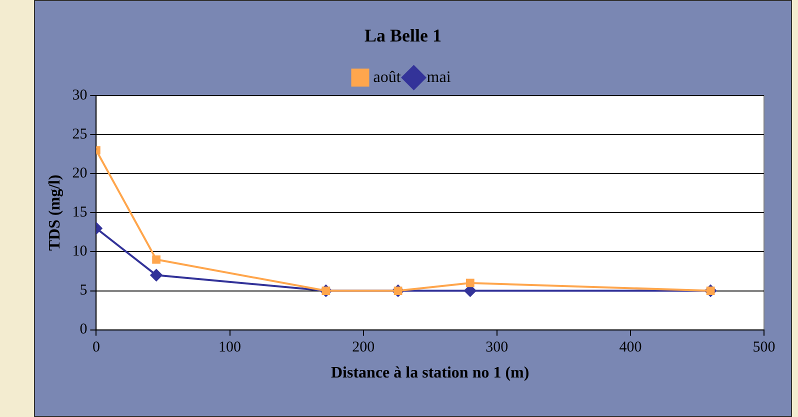 The height and width of the screenshot is (417, 798). I want to click on y-tick-label: 5, so click(84, 290).